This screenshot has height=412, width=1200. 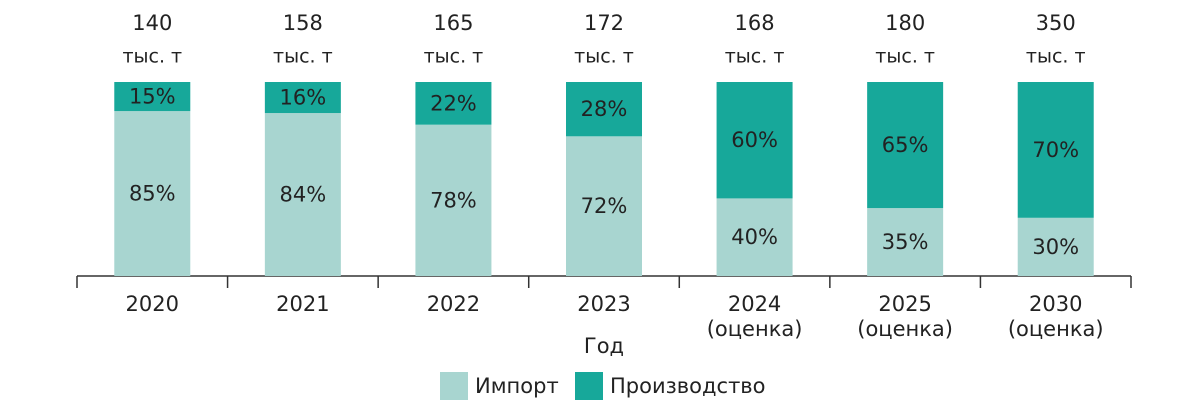 I want to click on data-label: 78%, so click(x=453, y=200).